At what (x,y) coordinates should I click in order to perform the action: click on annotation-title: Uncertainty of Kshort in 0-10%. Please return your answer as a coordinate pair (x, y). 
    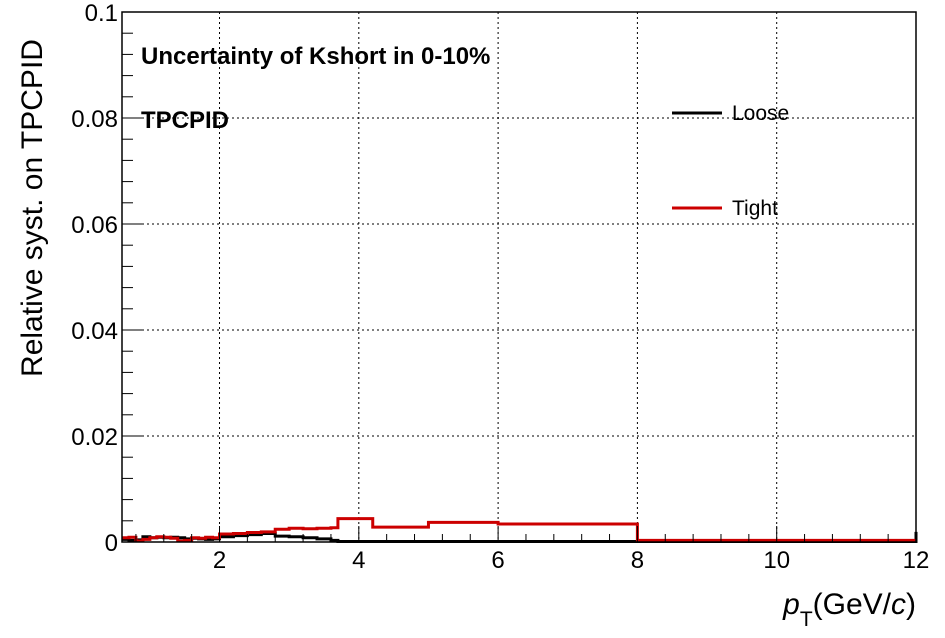
    Looking at the image, I should click on (315, 56).